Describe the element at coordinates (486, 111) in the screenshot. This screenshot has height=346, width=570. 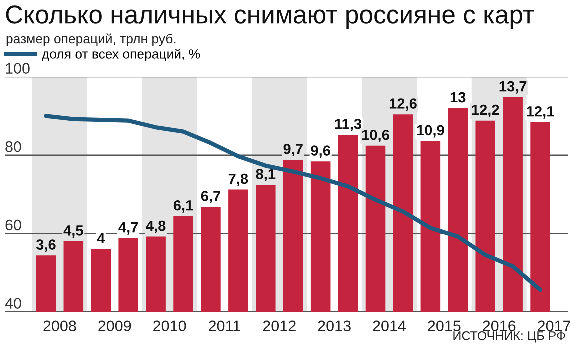
I see `data-label: 12,2` at that location.